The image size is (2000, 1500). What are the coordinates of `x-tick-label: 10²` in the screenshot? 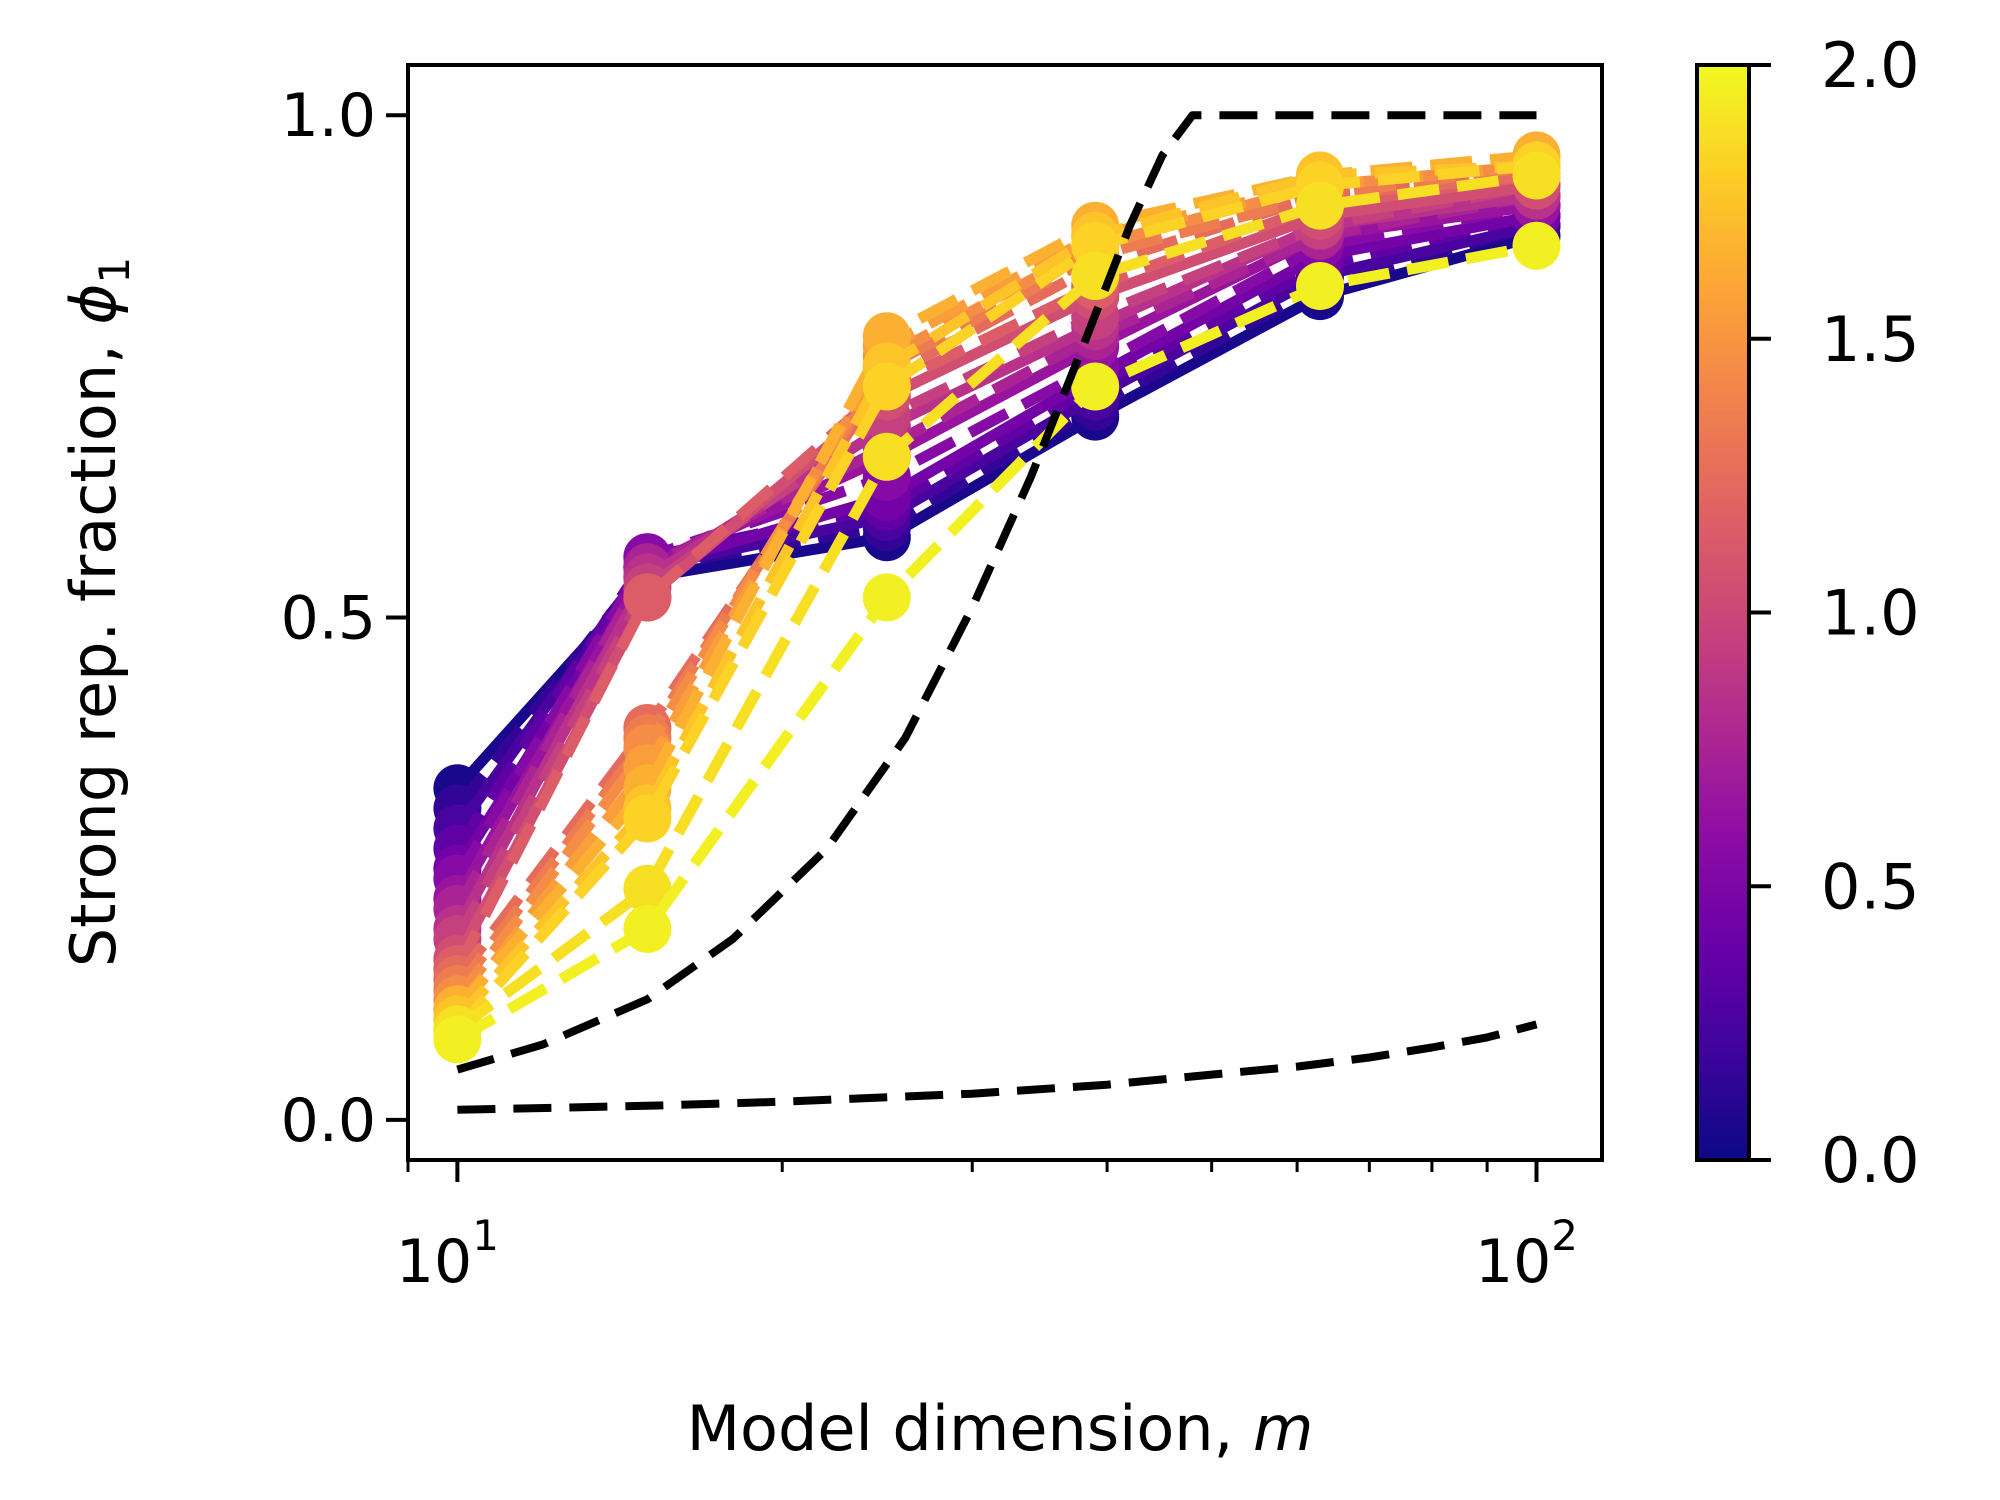 It's located at (1526, 1254).